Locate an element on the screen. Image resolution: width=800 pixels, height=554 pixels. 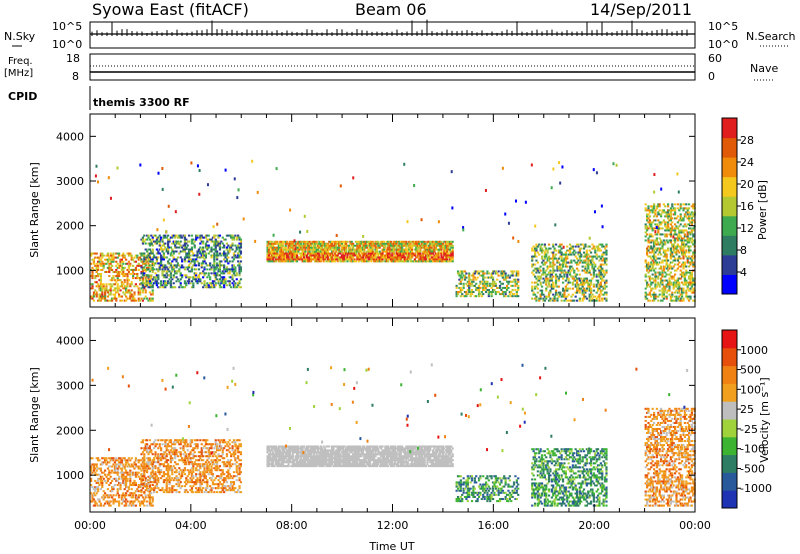
nsky-trace is located at coordinates (392, 27).